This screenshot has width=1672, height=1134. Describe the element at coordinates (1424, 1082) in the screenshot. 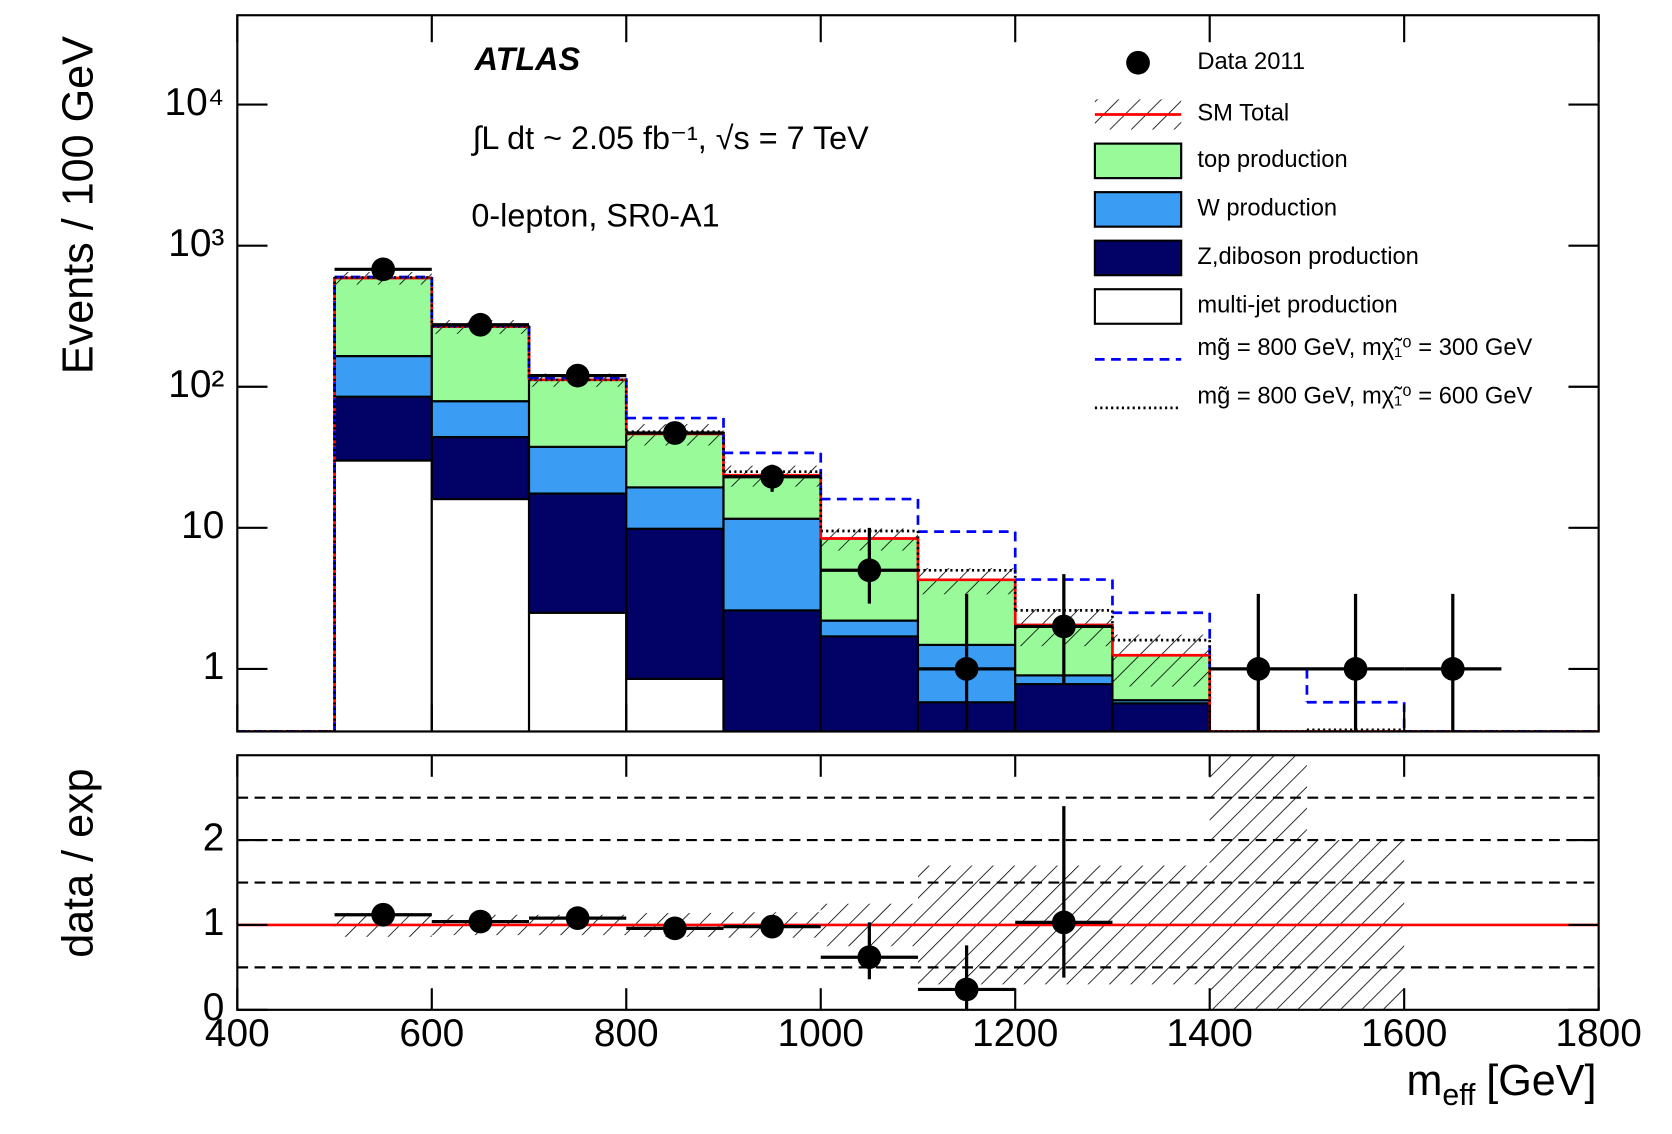

I see `x-label-symbol: m` at that location.